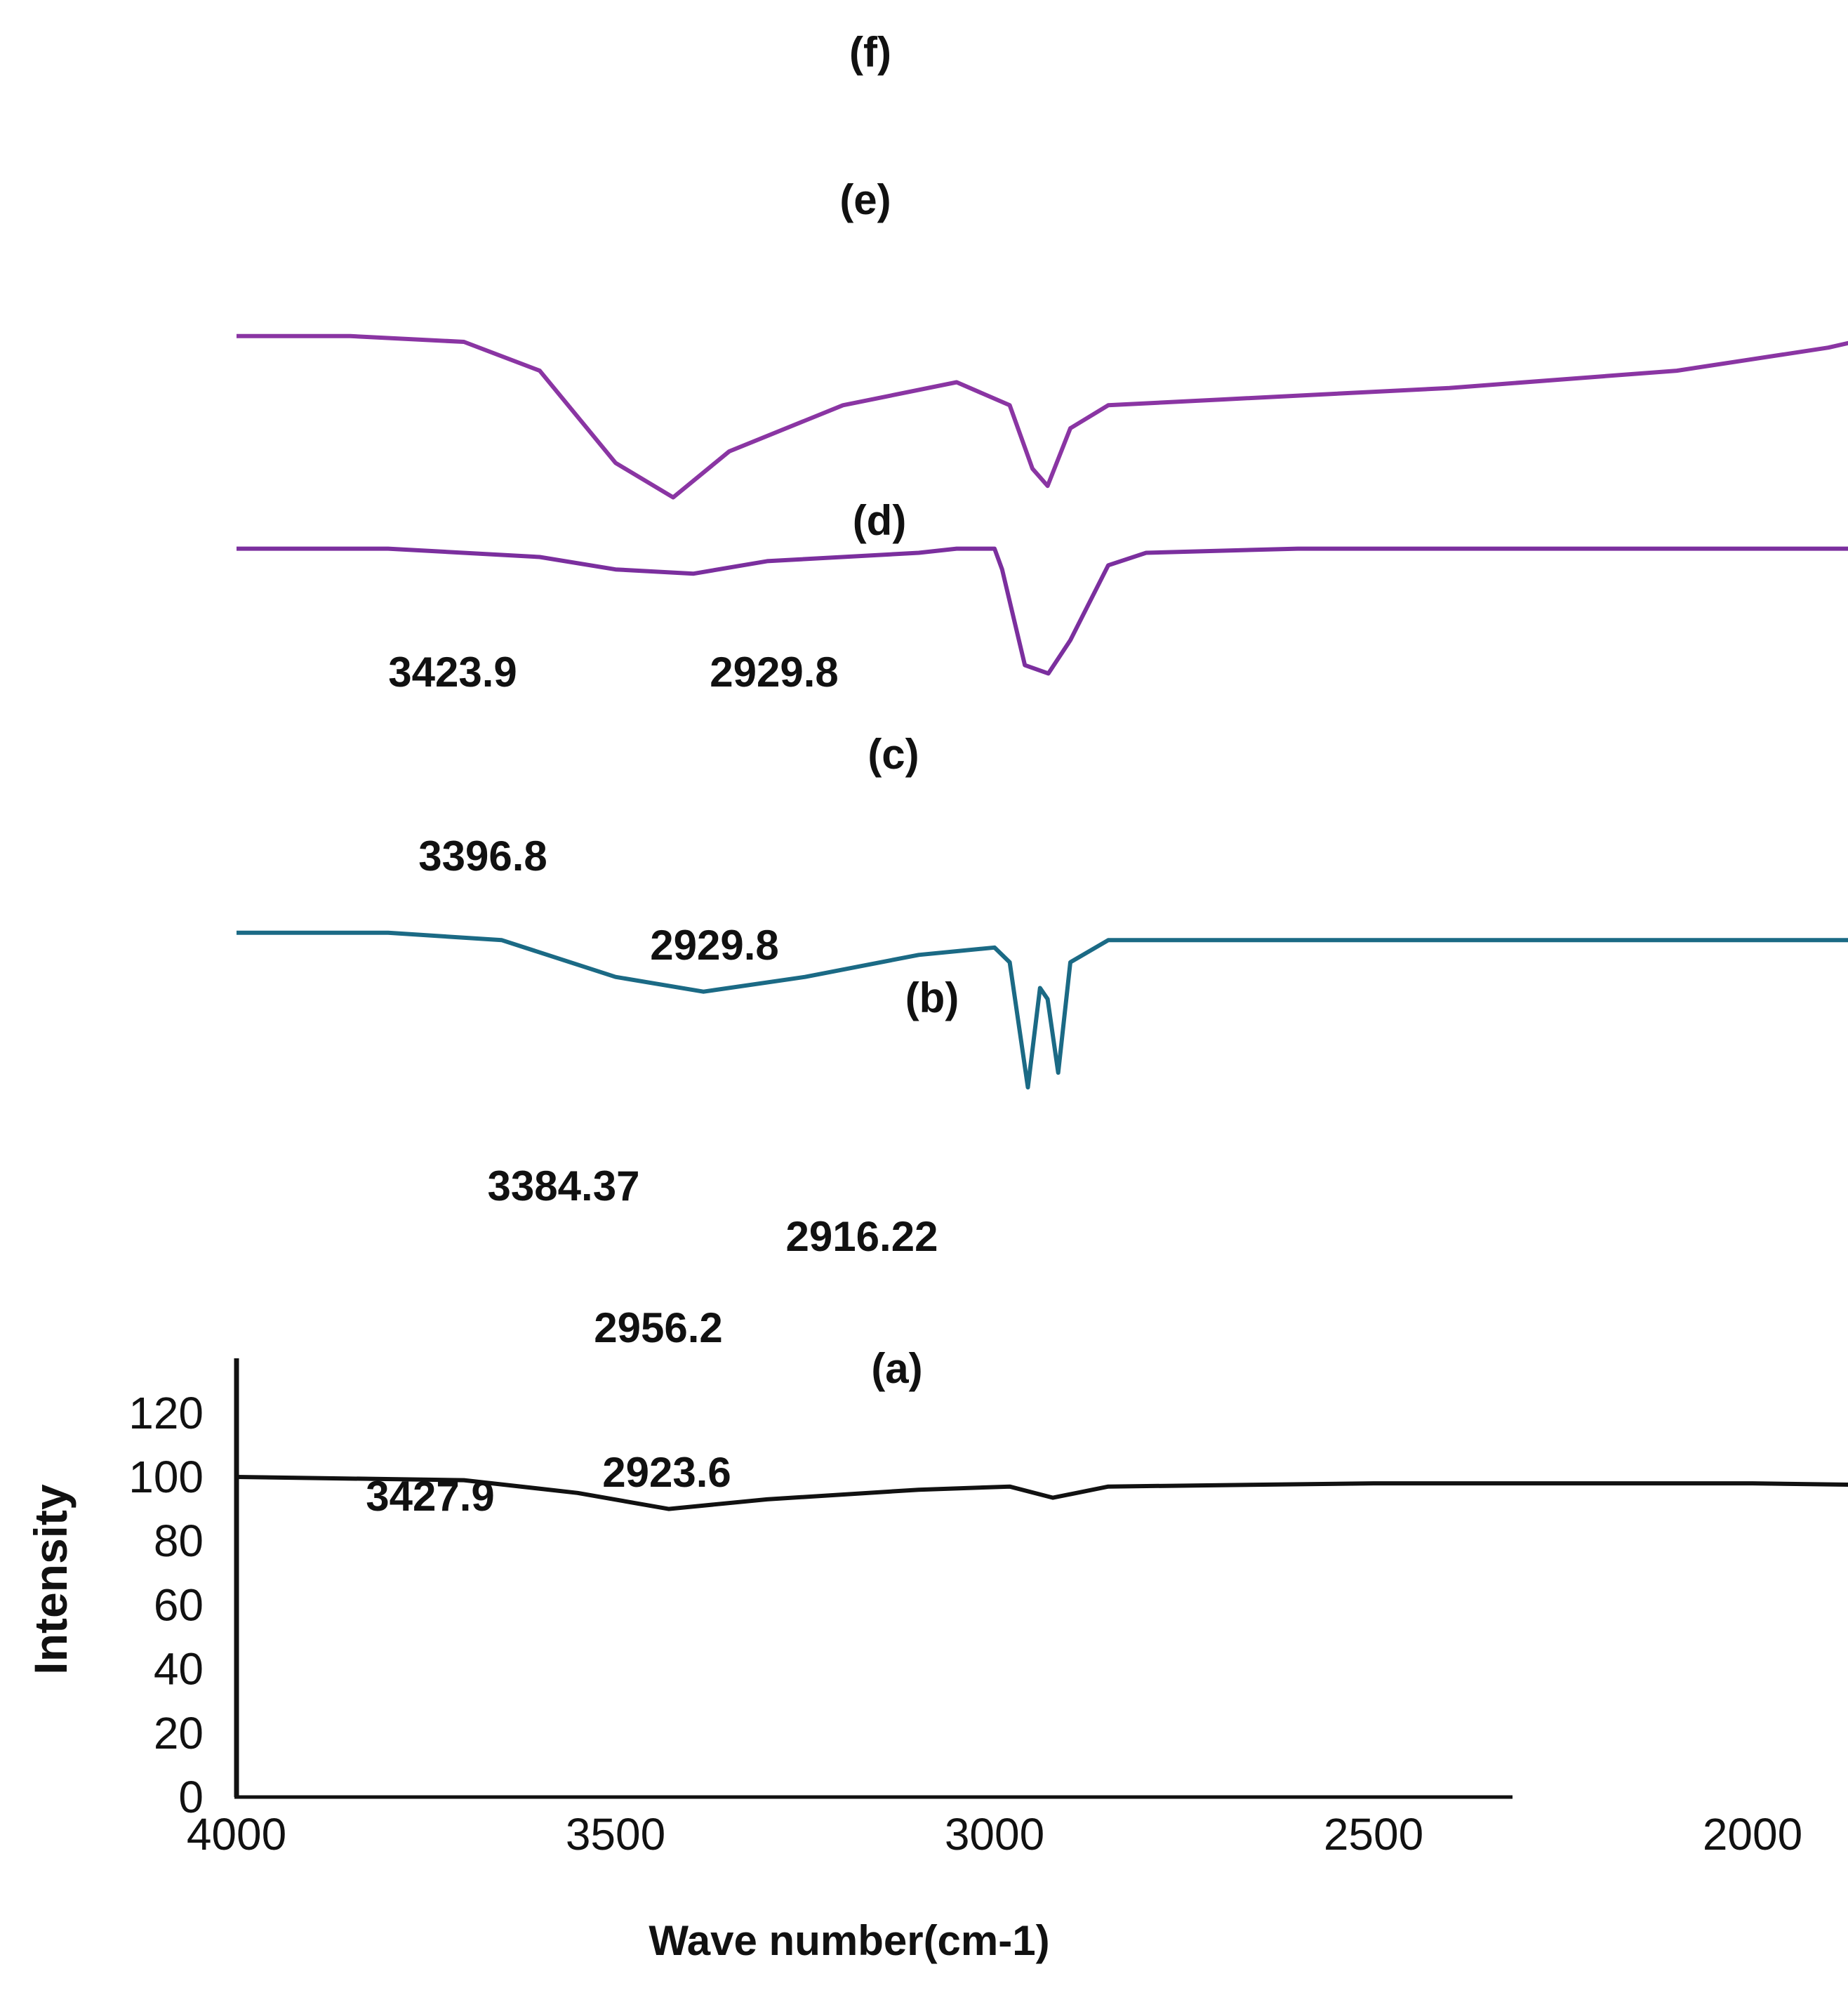  I want to click on y-axis-title: Intensity, so click(51, 1579).